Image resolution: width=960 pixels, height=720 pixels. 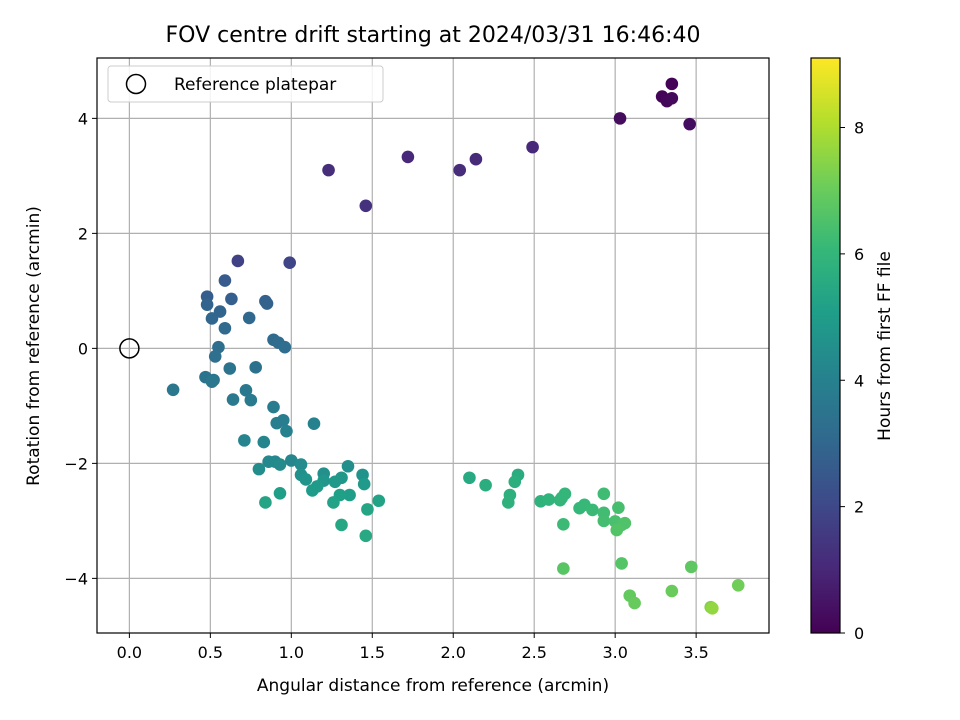 I want to click on colorbar-tick-label: 6, so click(x=859, y=254).